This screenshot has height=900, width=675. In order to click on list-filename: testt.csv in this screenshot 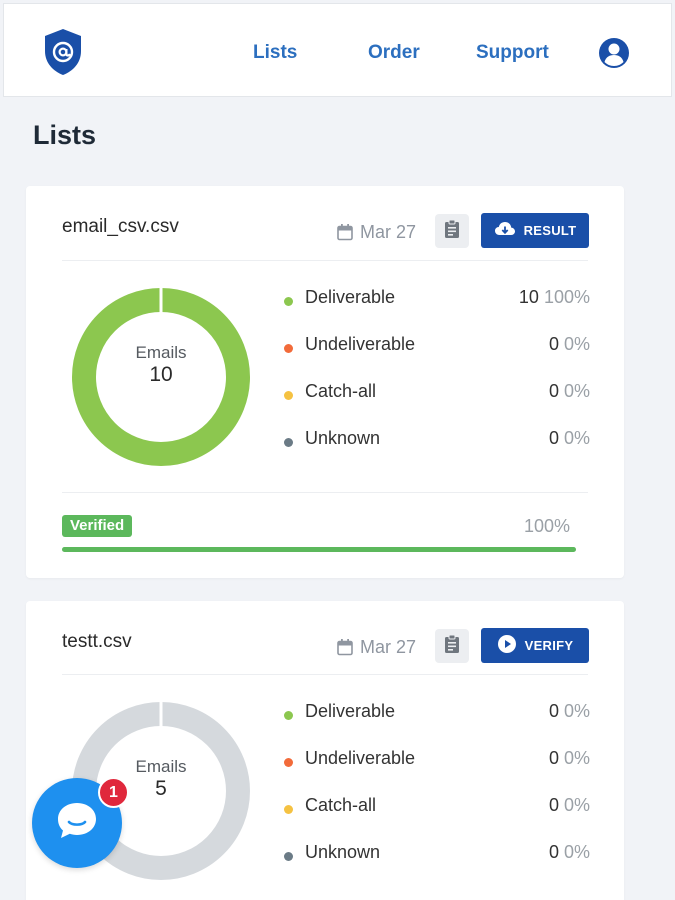, I will do `click(97, 641)`.